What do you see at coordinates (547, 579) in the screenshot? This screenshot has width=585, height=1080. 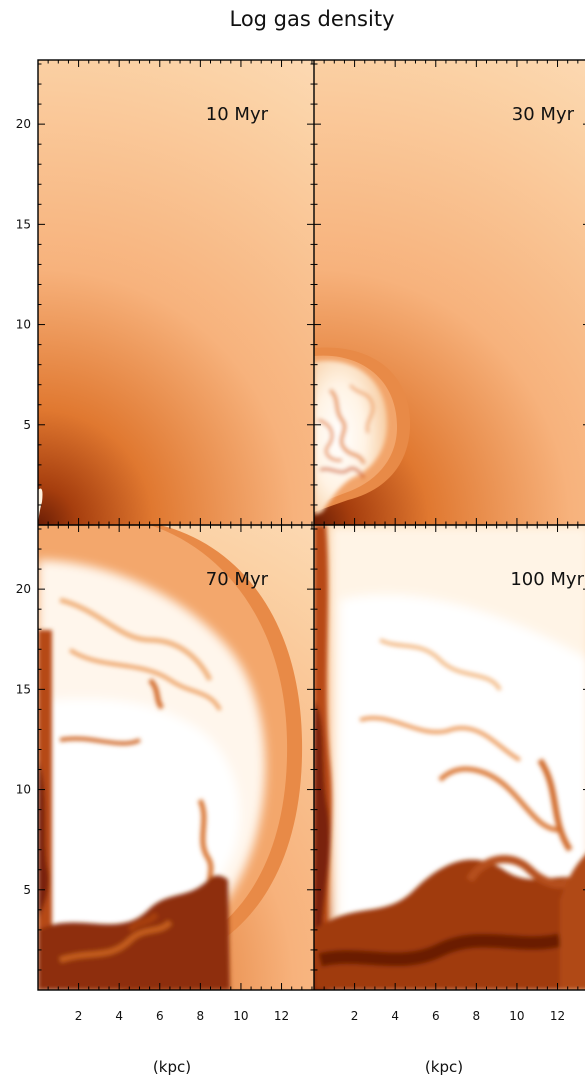 I see `panel-label-100-myr: 100 Myr` at bounding box center [547, 579].